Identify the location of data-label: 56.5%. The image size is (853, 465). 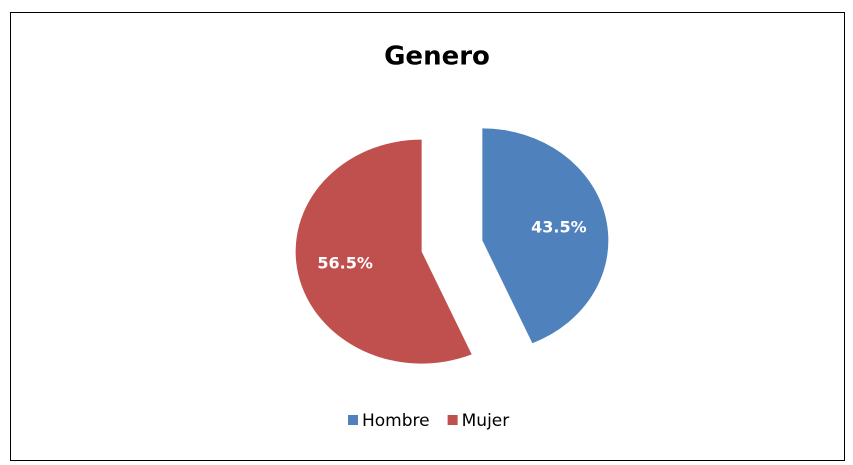
(345, 263).